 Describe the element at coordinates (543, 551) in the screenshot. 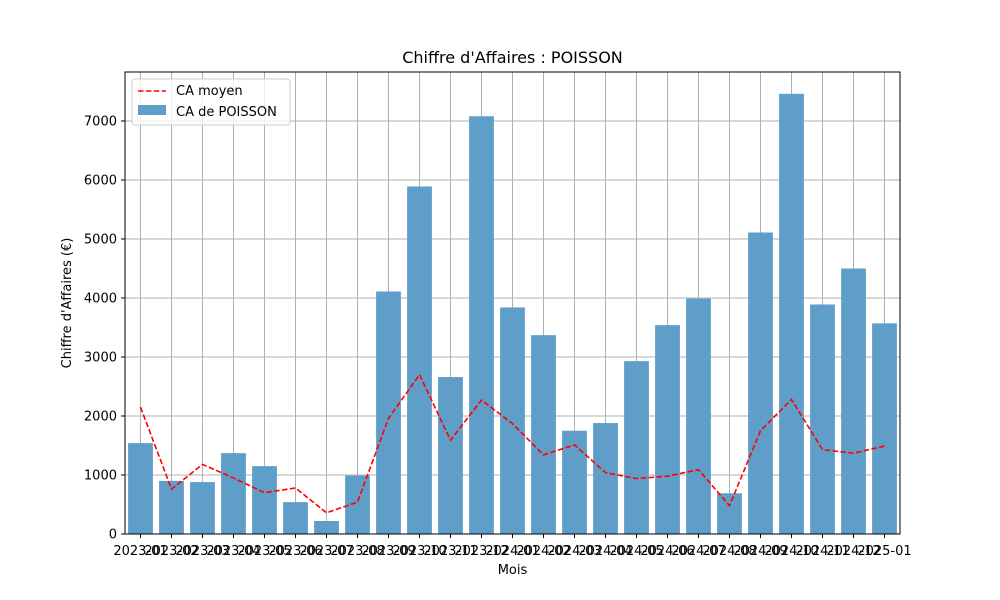

I see `x-tick-label: 2024-02` at that location.